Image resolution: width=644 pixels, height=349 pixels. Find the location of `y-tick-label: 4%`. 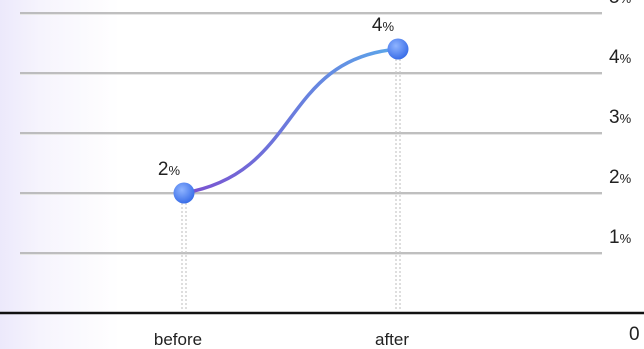

y-tick-label: 4% is located at coordinates (620, 57).